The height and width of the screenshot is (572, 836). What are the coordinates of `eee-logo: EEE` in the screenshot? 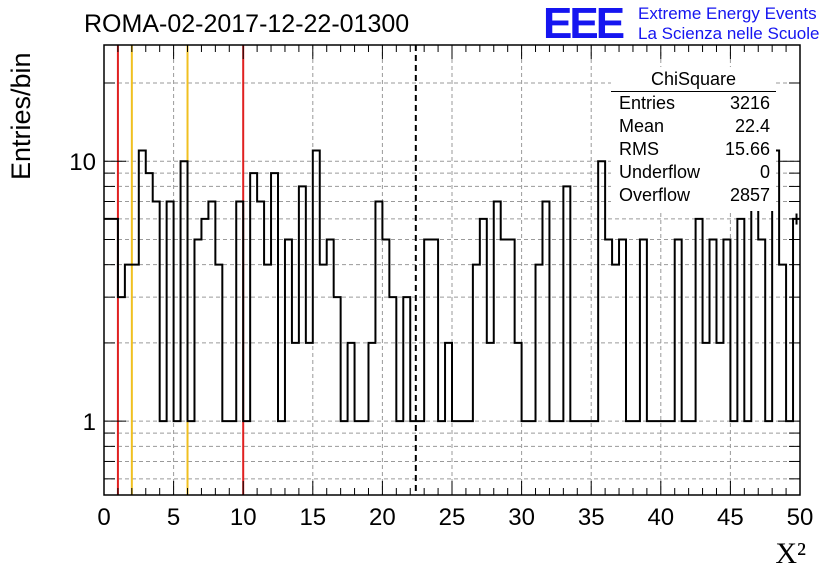 It's located at (584, 24).